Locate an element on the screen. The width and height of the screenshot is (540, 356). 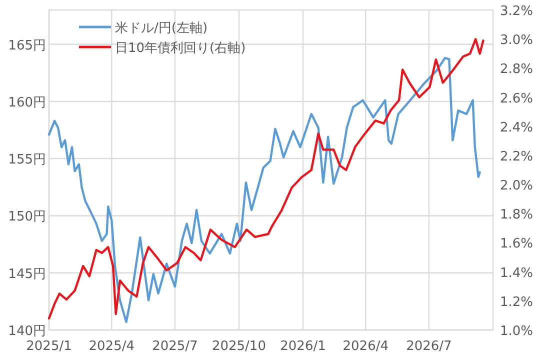
y-tick-label: 165円 is located at coordinates (27, 46).